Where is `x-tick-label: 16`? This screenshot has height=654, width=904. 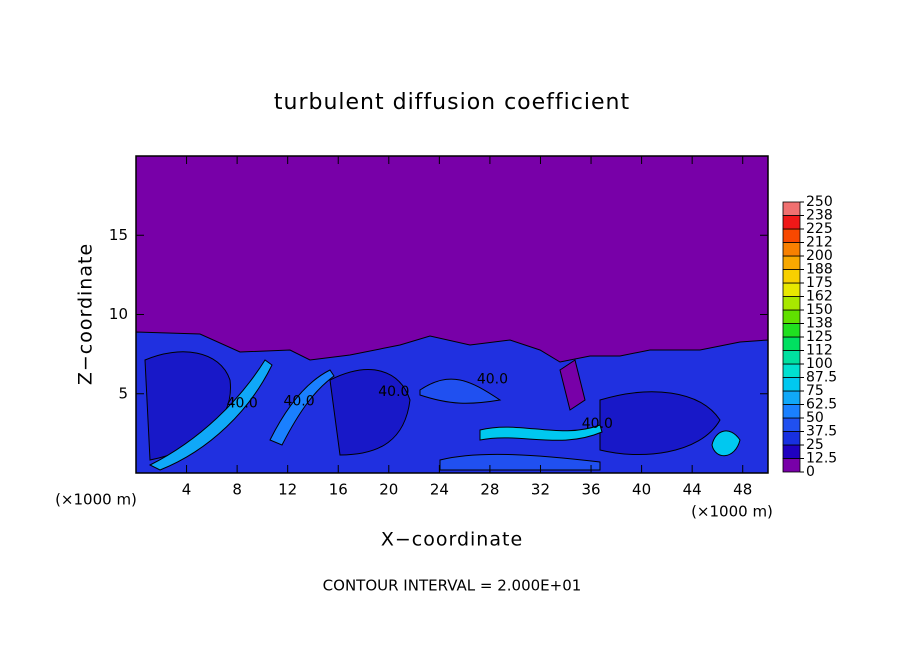 x-tick-label: 16 is located at coordinates (338, 490).